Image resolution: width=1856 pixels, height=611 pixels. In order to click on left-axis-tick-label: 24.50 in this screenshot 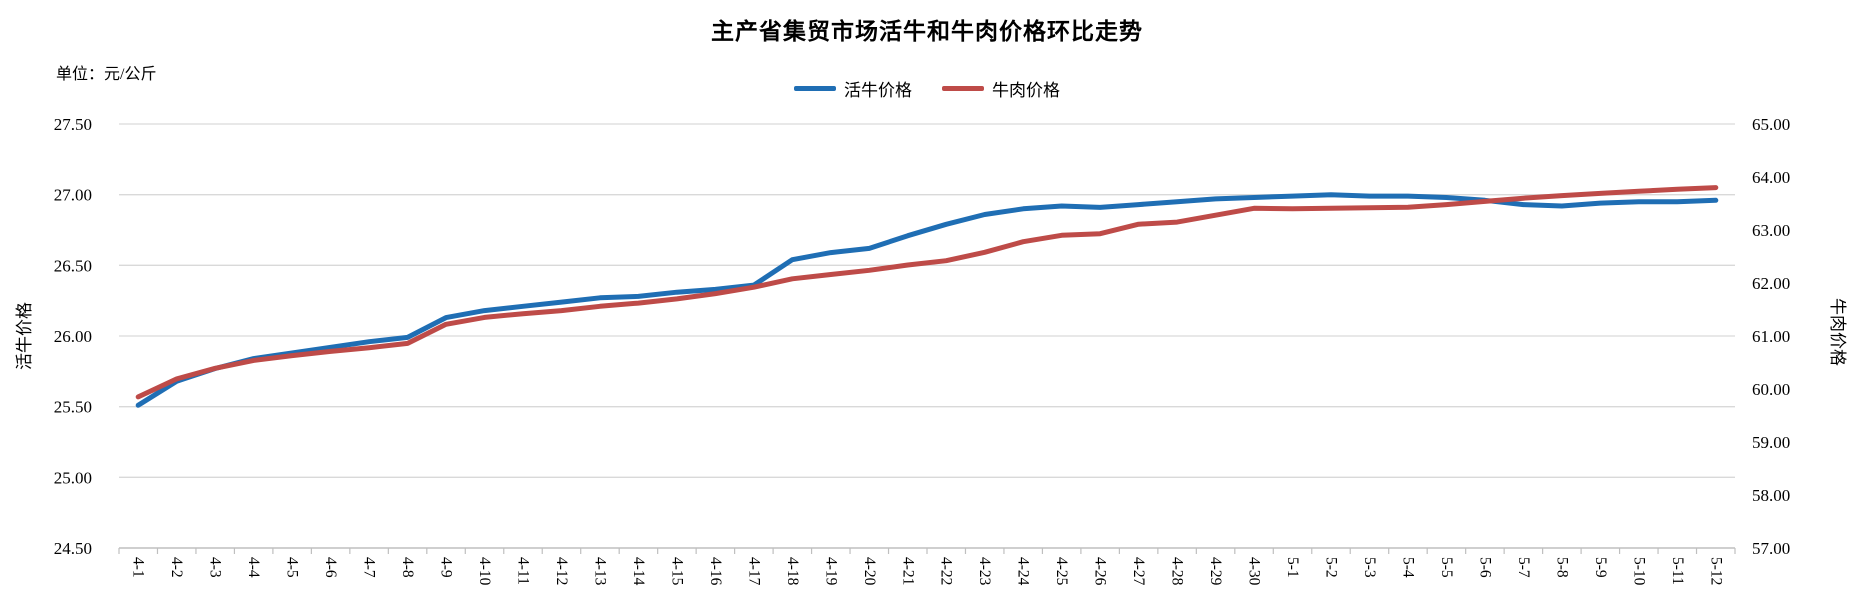, I will do `click(73, 548)`.